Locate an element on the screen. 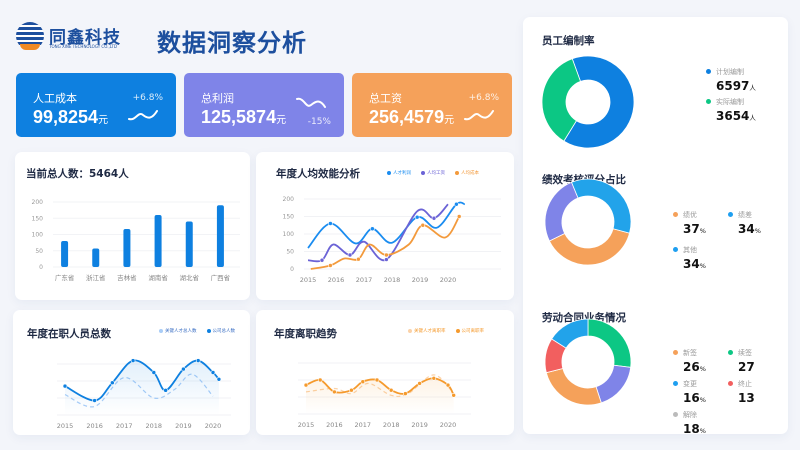 The width and height of the screenshot is (800, 450). donut-legend-item: 解除 18% is located at coordinates (689, 423).